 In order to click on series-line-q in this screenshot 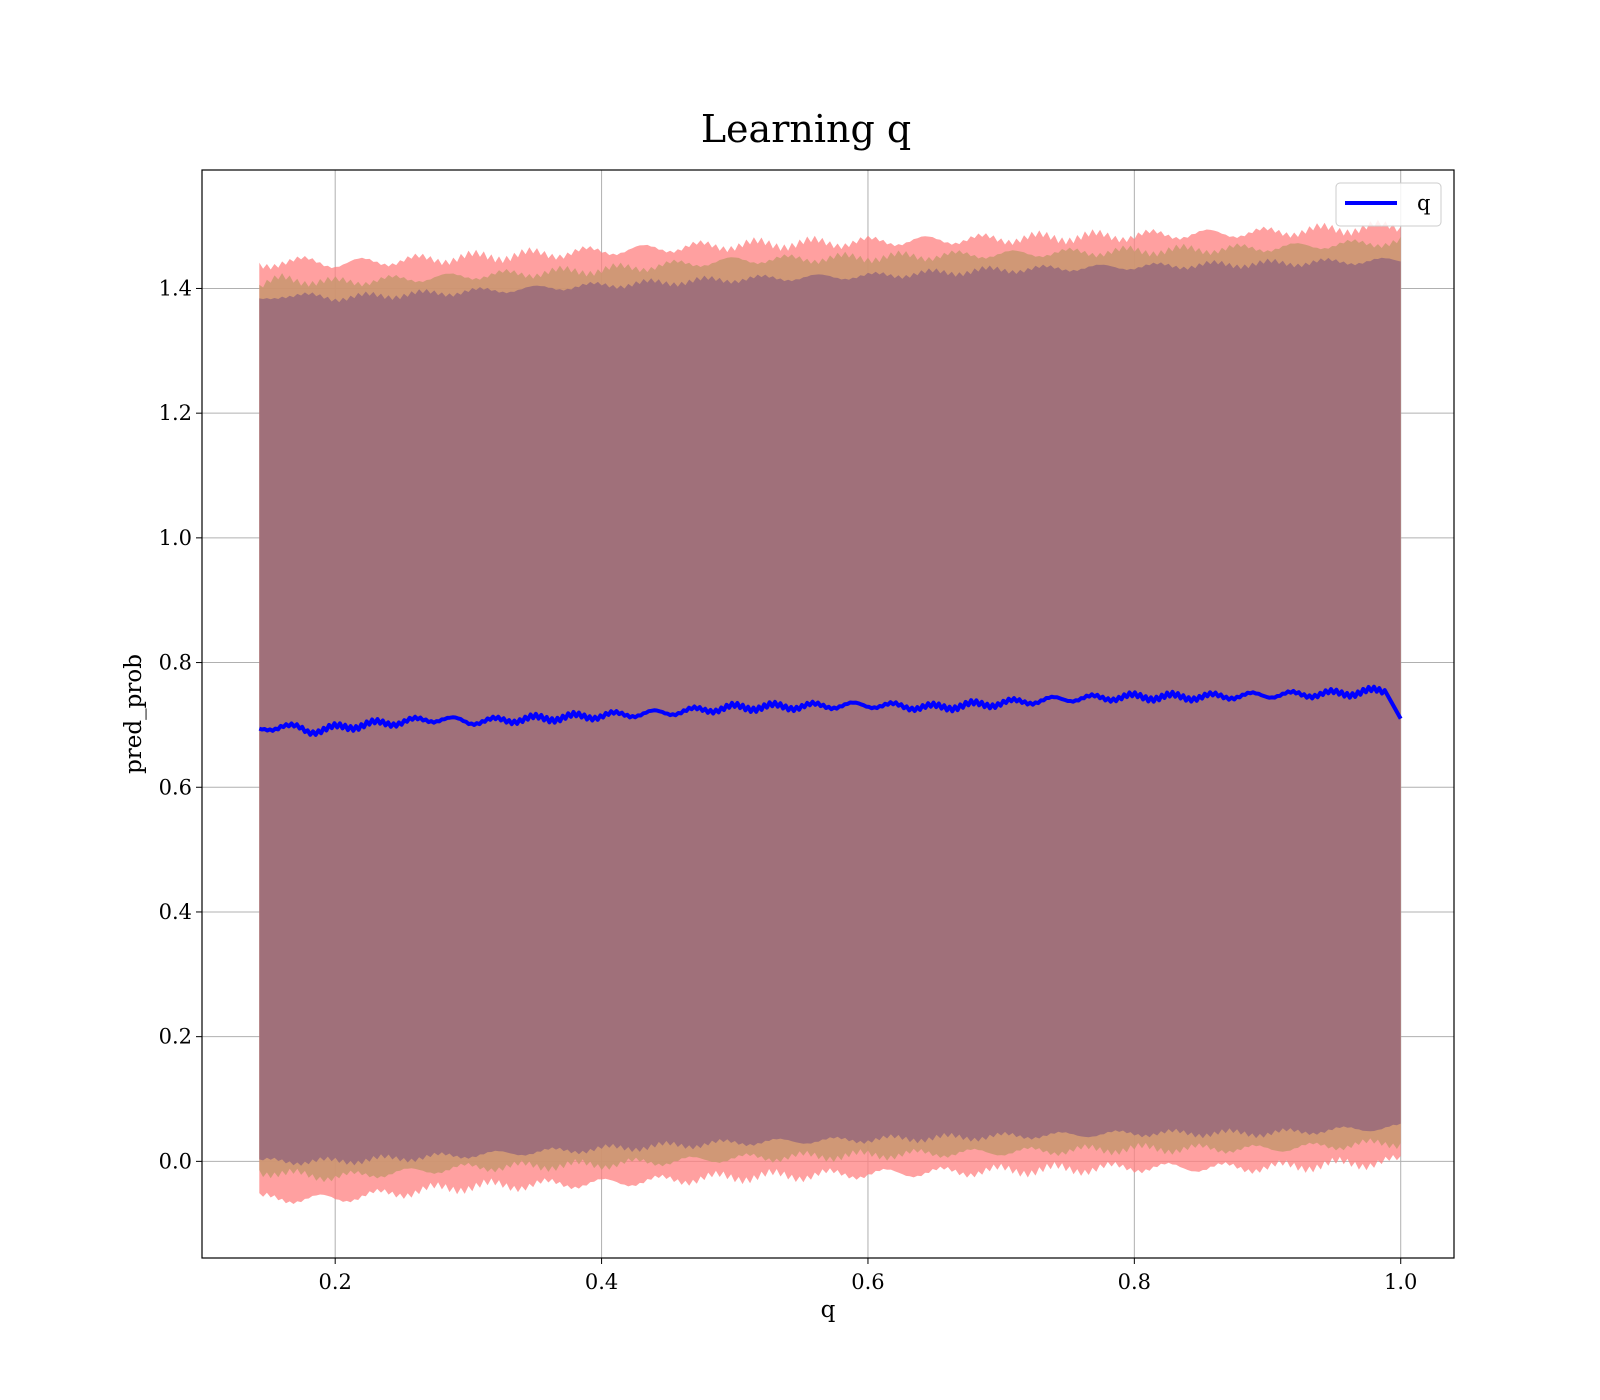, I will do `click(830, 710)`.